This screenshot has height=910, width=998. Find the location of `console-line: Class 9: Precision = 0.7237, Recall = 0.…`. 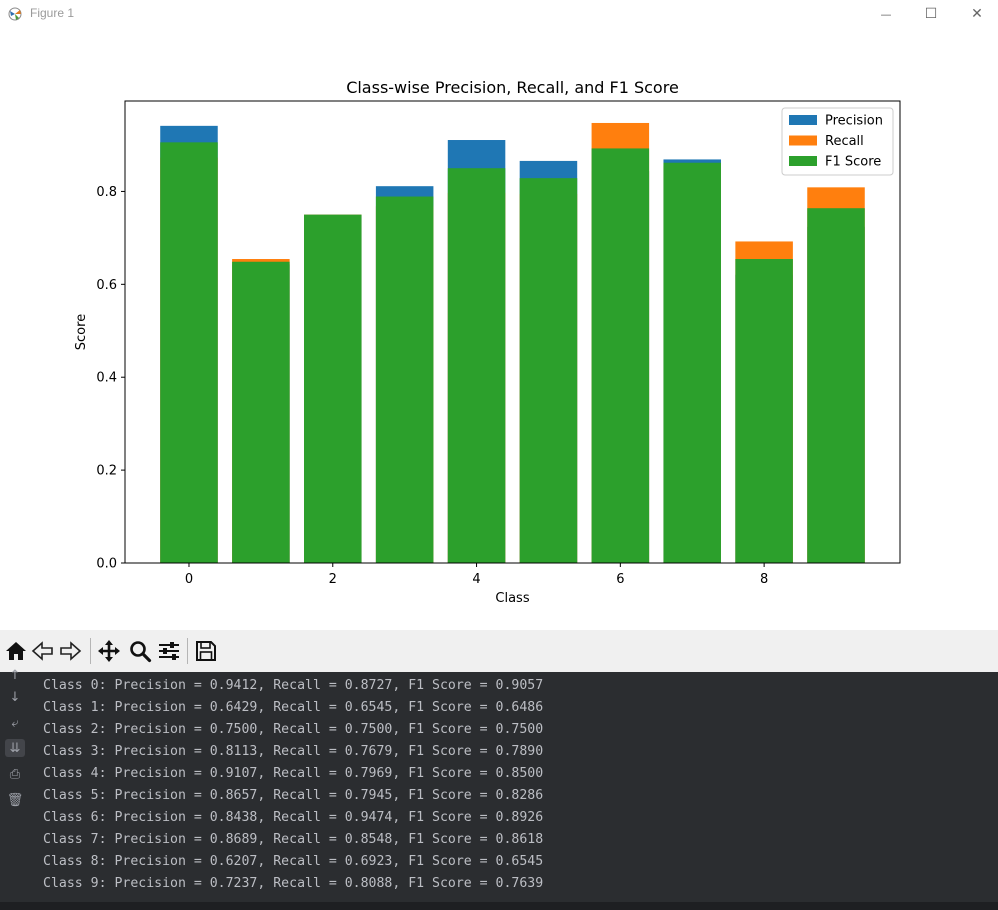

console-line: Class 9: Precision = 0.7237, Recall = 0.… is located at coordinates (293, 883).